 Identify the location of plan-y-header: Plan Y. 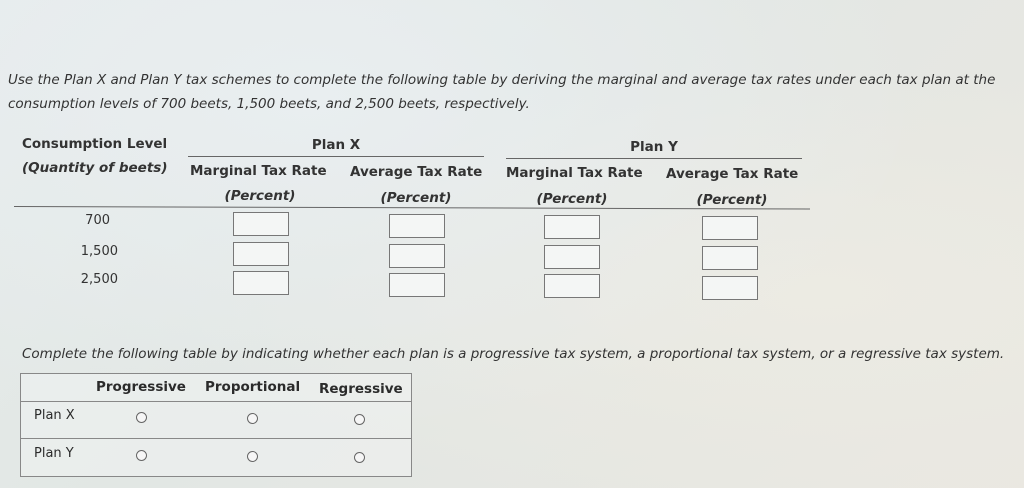
(654, 147).